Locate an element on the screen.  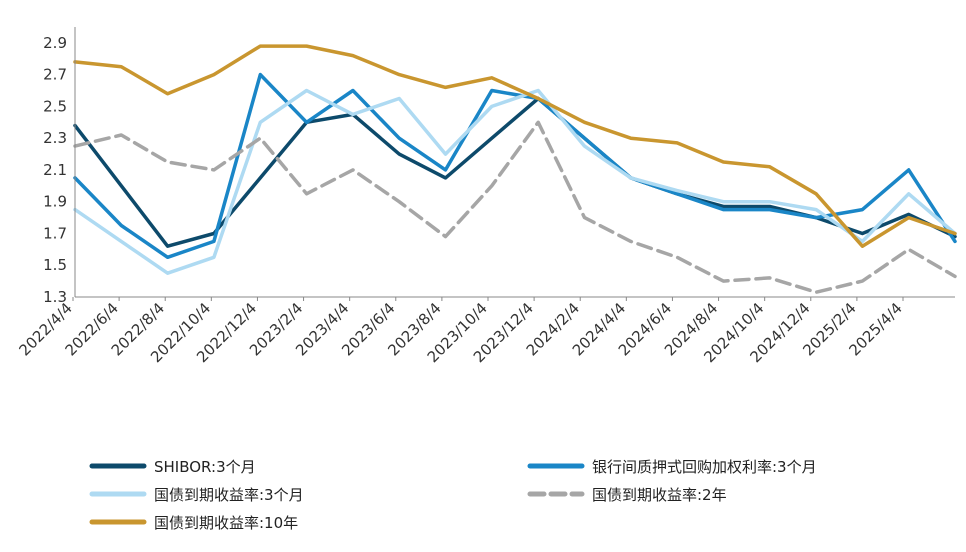
legend-label: 国债到期收益率:3个月 is located at coordinates (229, 495).